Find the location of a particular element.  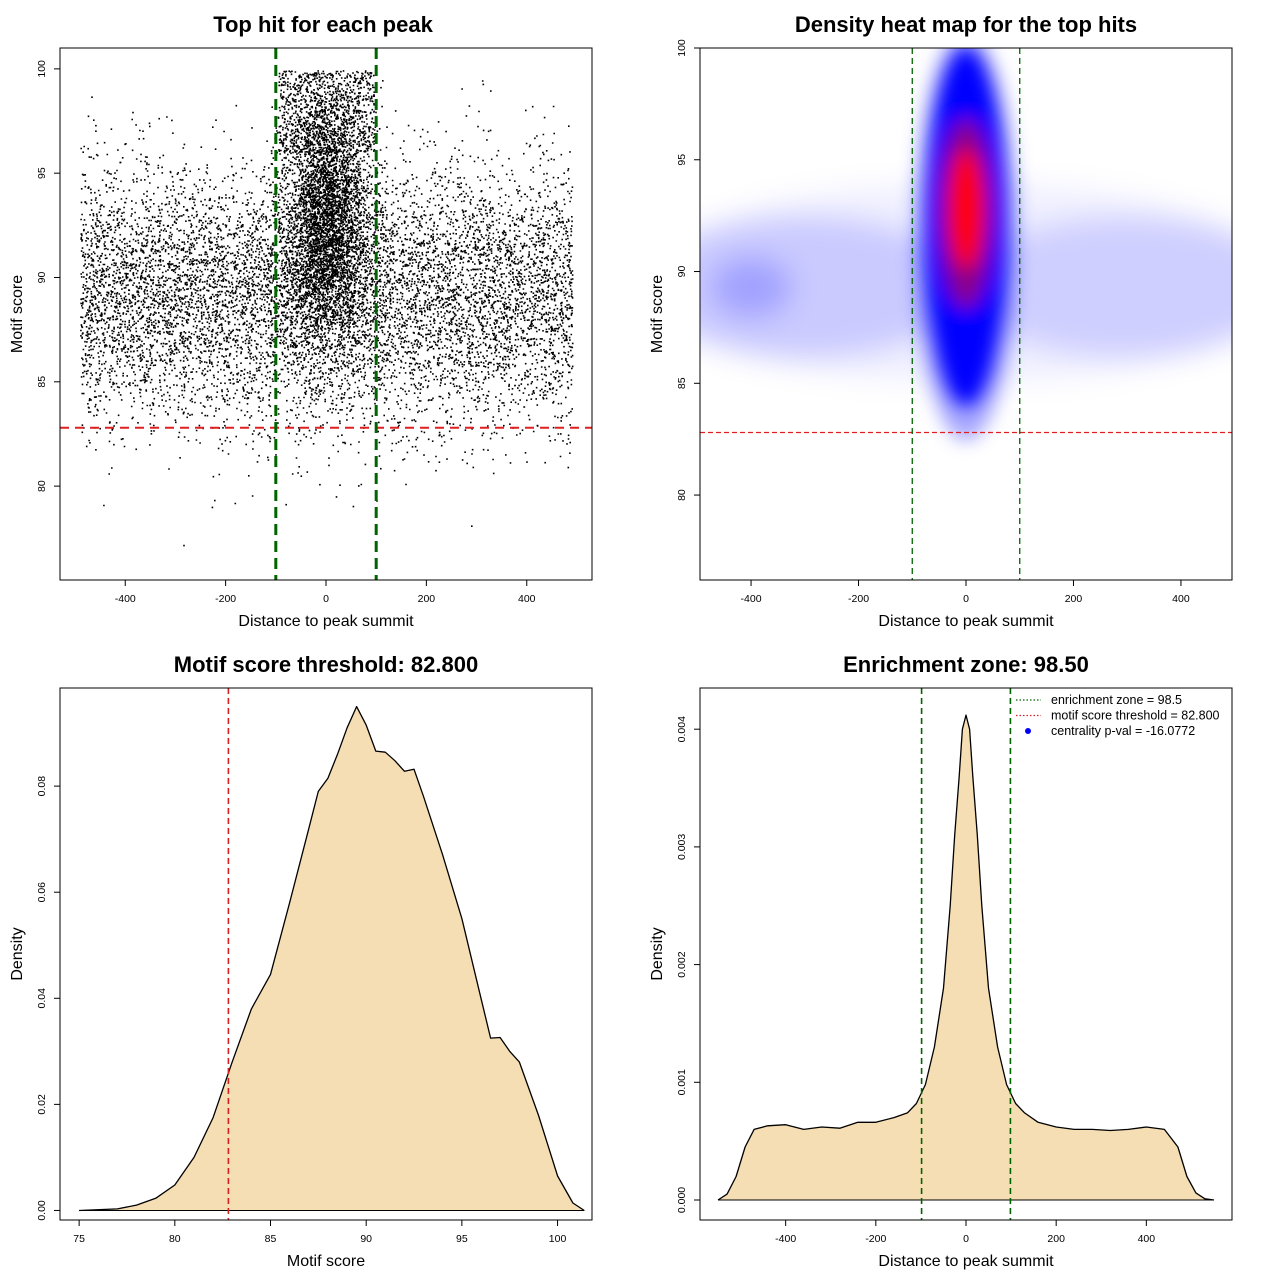

chart-title: Density heat map for the top hits is located at coordinates (966, 24).